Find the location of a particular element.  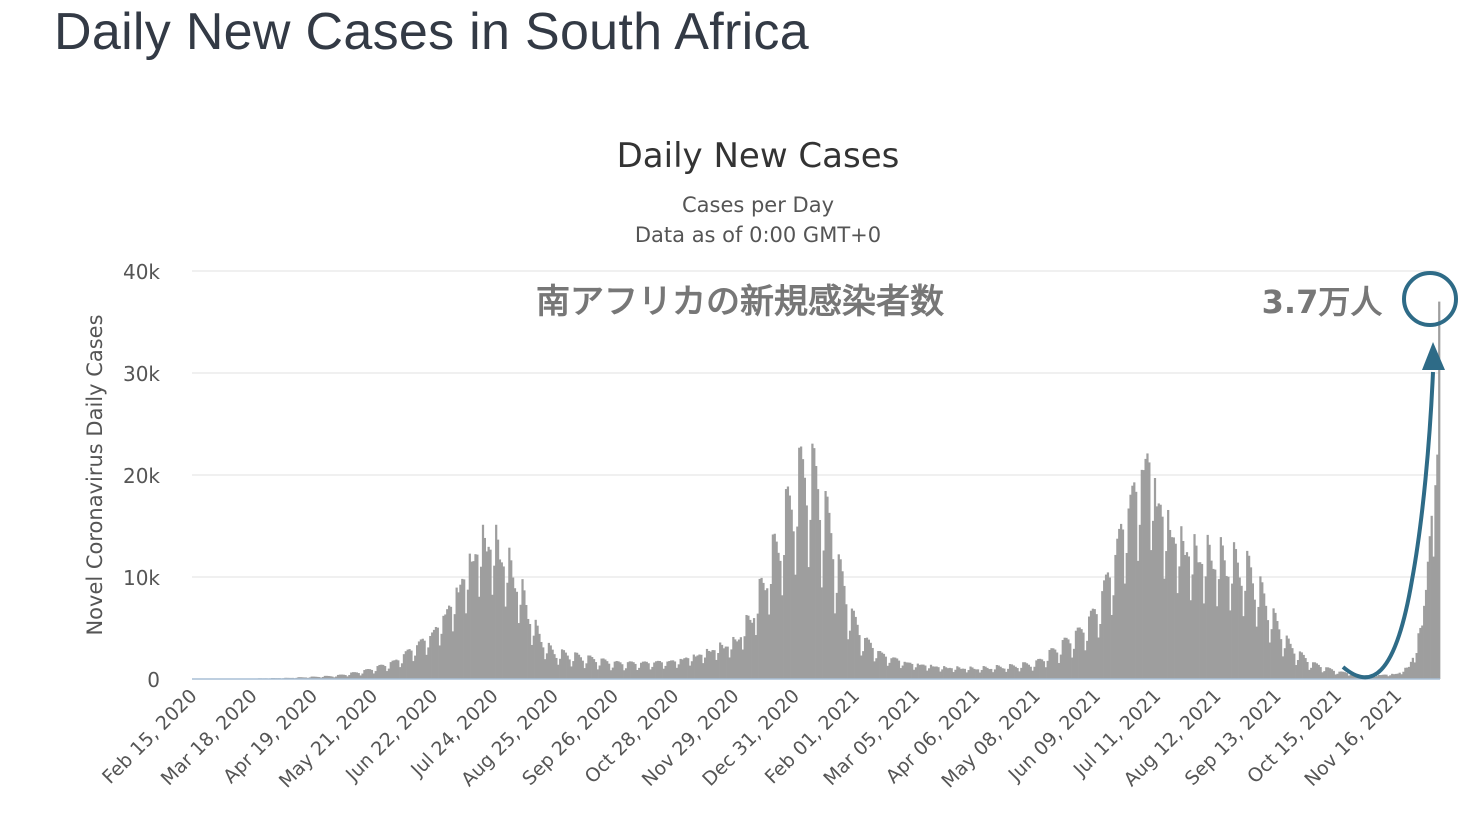

peak-label: 3.7万人 is located at coordinates (1322, 302).